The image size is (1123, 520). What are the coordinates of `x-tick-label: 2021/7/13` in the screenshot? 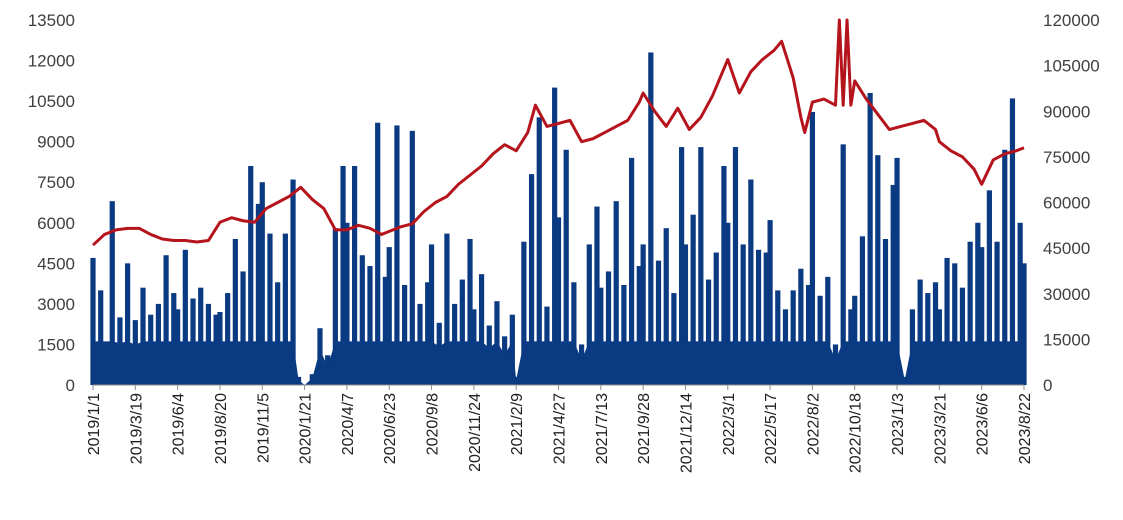 It's located at (602, 428).